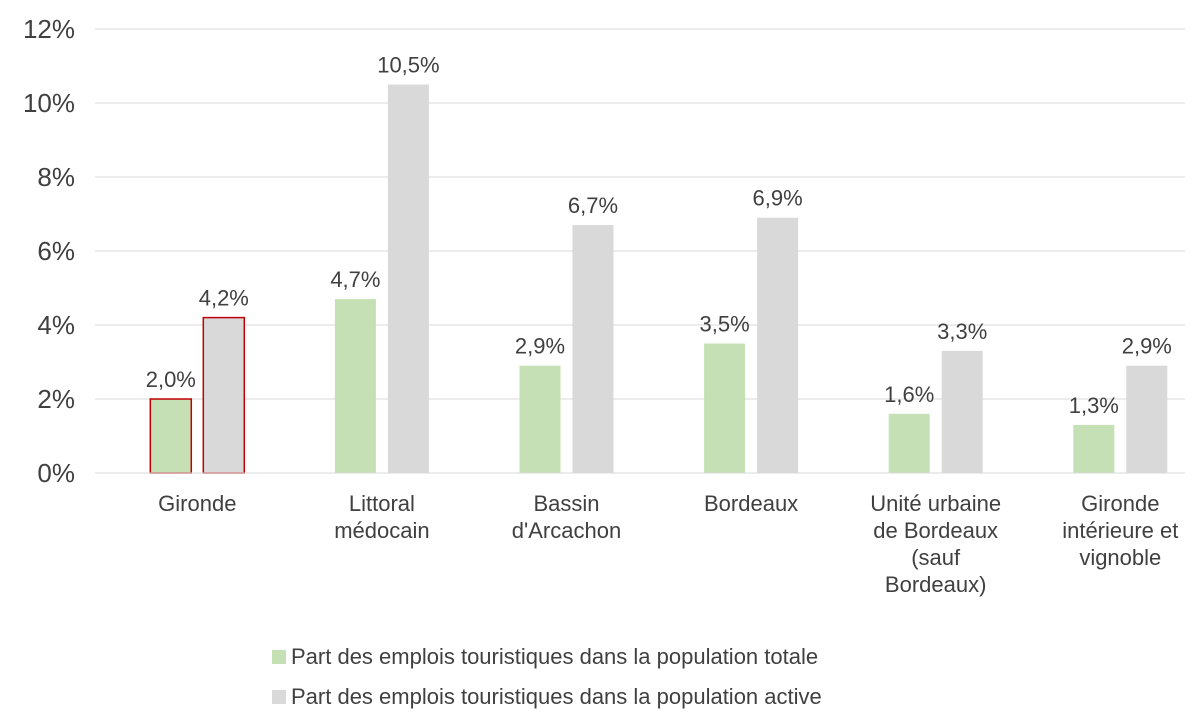 Image resolution: width=1202 pixels, height=714 pixels. I want to click on x-tick-label: Bordeaux, so click(751, 503).